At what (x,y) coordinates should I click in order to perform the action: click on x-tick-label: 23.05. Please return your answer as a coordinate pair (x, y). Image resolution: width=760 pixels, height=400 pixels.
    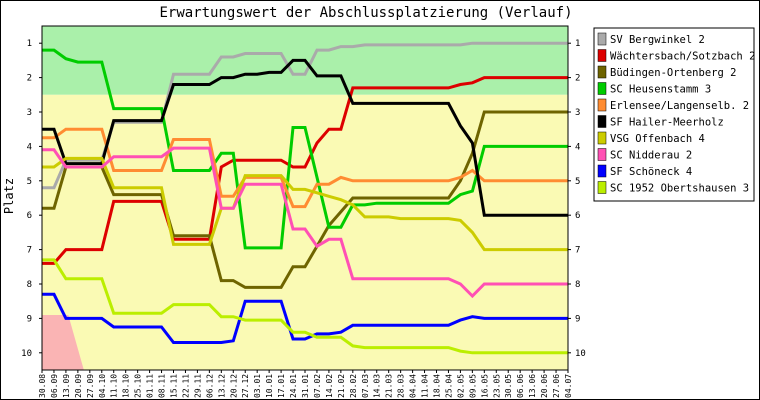
    Looking at the image, I should click on (496, 386).